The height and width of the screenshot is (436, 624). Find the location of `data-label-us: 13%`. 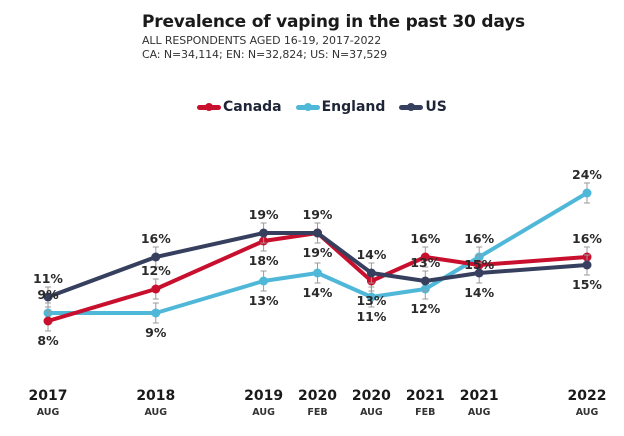

data-label-us: 13% is located at coordinates (425, 262).